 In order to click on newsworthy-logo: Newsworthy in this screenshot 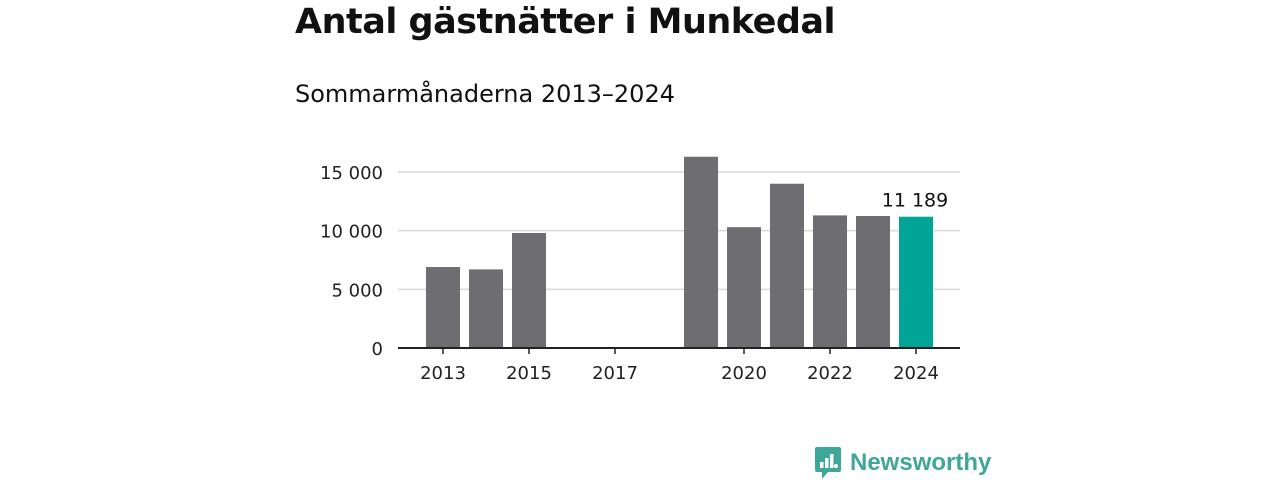, I will do `click(902, 463)`.